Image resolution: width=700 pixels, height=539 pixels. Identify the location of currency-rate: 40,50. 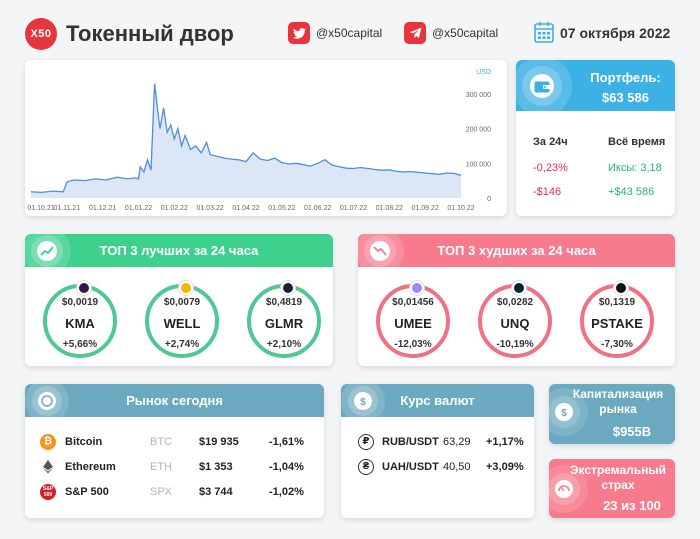
(457, 467).